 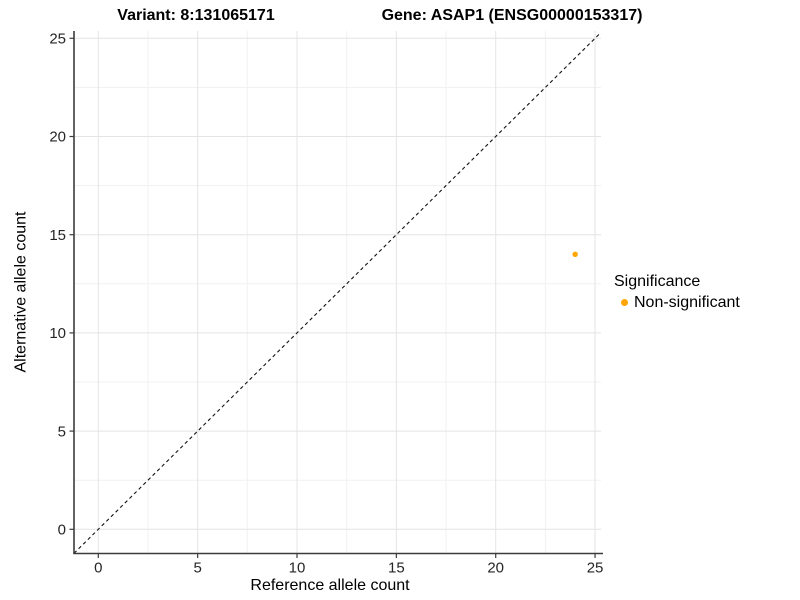 What do you see at coordinates (98, 568) in the screenshot?
I see `x-tick-label: 0` at bounding box center [98, 568].